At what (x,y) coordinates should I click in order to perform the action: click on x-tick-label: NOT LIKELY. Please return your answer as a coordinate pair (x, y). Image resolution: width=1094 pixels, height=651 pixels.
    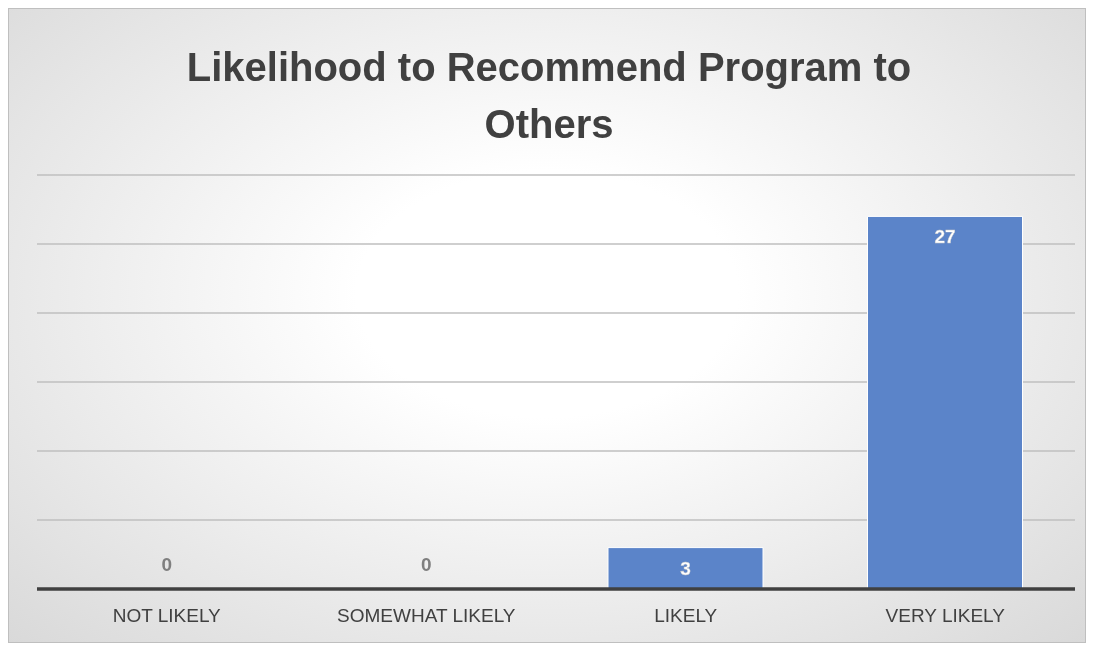
    Looking at the image, I should click on (167, 616).